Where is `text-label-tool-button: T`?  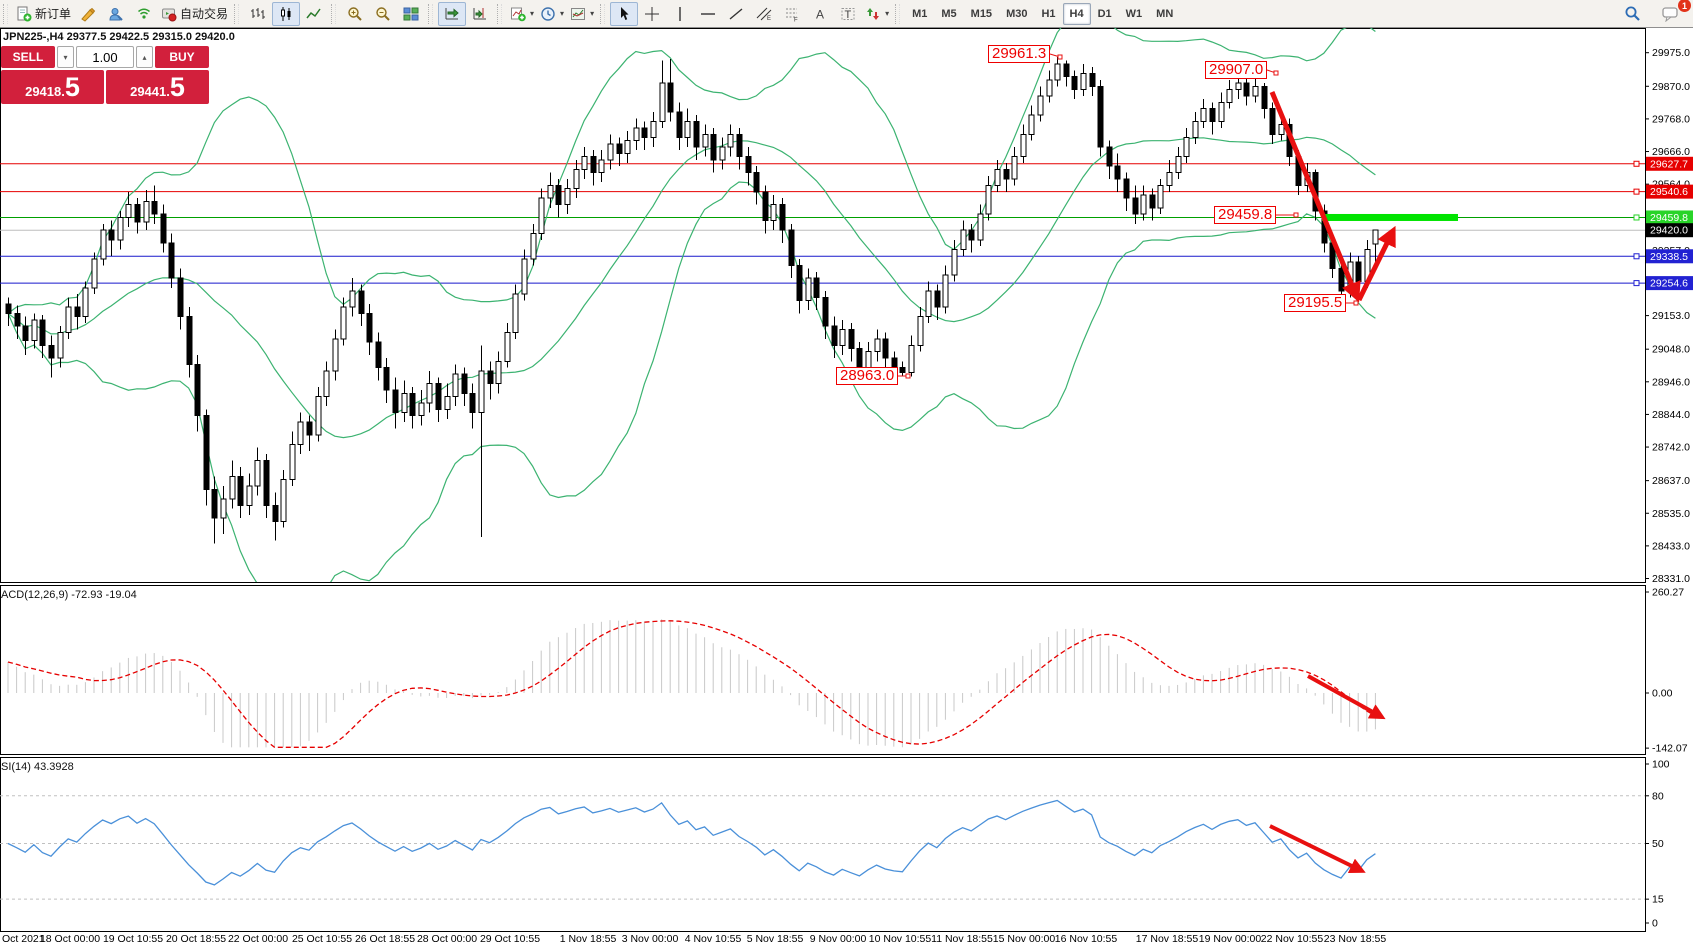
text-label-tool-button: T is located at coordinates (848, 14).